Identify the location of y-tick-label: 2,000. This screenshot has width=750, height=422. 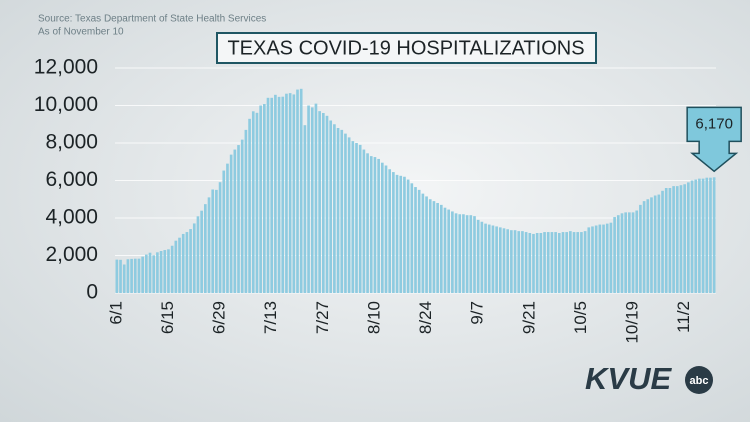
(71, 254).